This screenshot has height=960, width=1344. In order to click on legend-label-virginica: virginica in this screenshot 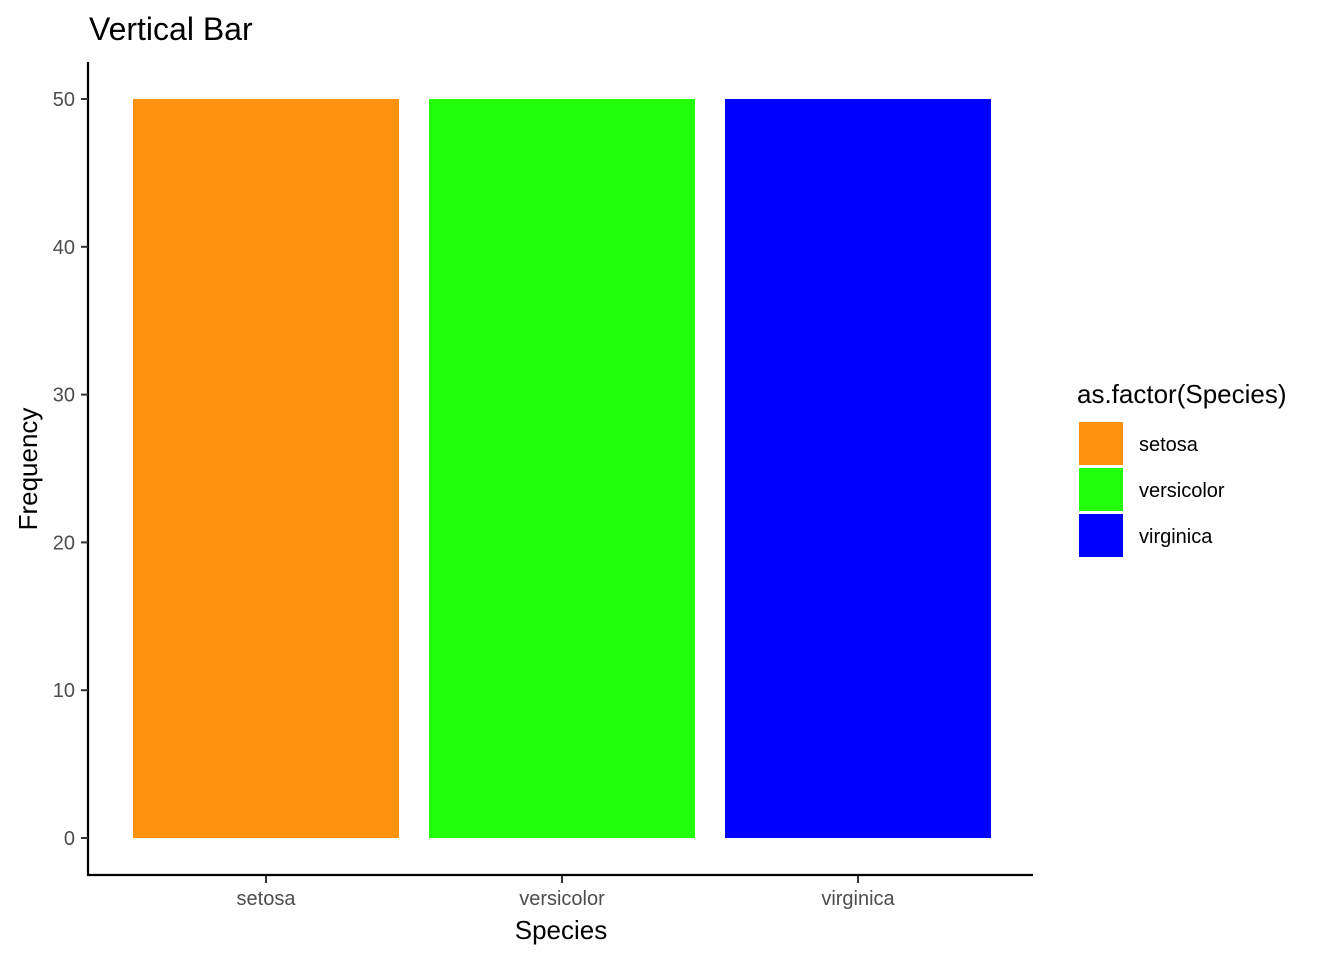, I will do `click(1176, 537)`.